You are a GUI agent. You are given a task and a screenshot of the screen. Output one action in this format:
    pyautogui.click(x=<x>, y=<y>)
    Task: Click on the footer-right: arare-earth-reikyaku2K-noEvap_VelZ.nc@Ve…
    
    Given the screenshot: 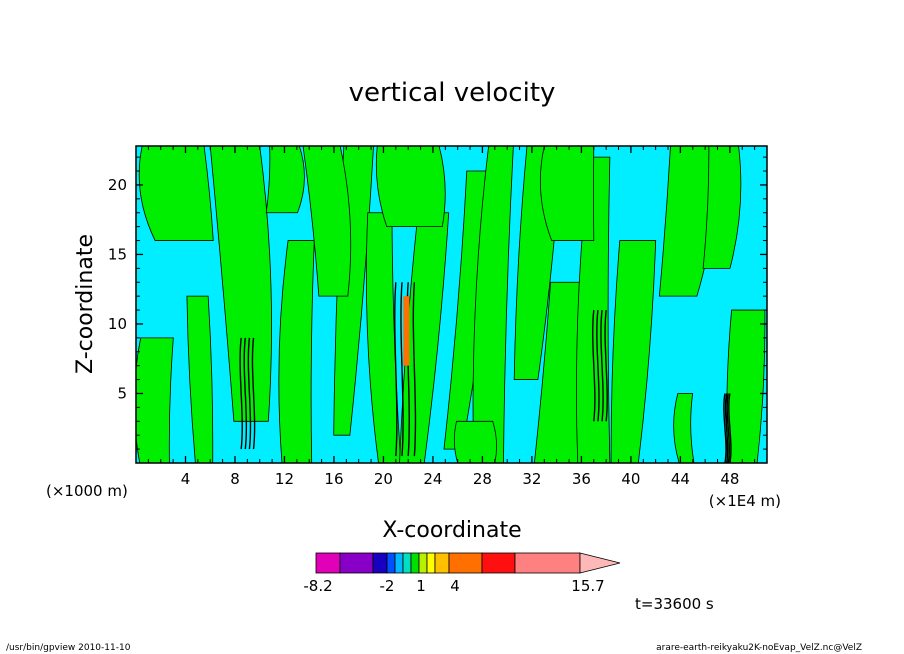 What is the action you would take?
    pyautogui.click(x=759, y=648)
    